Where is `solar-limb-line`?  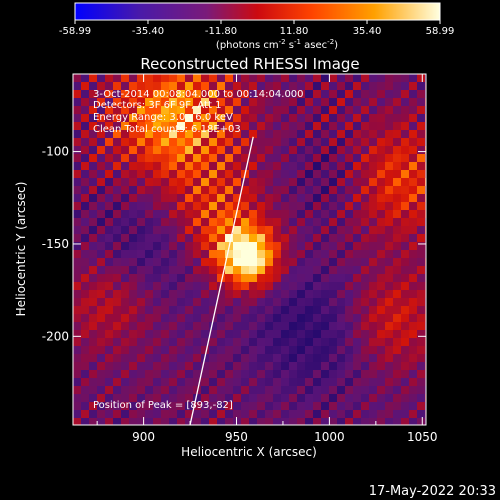 solar-limb-line is located at coordinates (221, 280).